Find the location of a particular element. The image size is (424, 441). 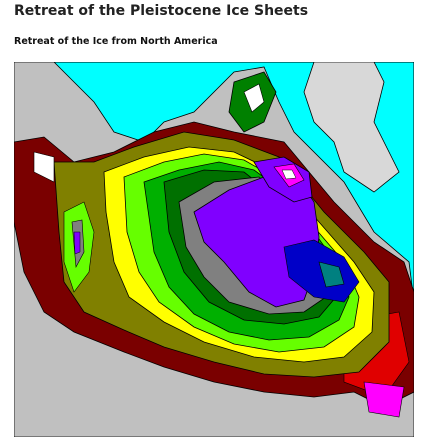

map-title: Retreat of the Ice from North America is located at coordinates (116, 41).